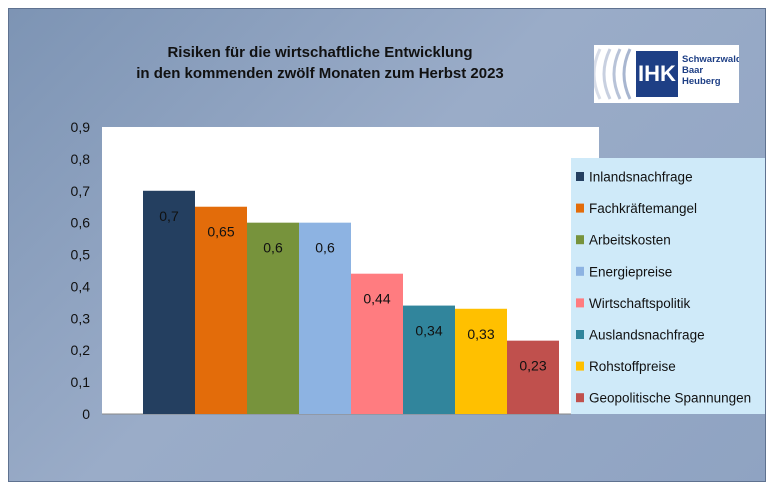 The height and width of the screenshot is (492, 774). What do you see at coordinates (169, 216) in the screenshot?
I see `data-label-1: 0,7` at bounding box center [169, 216].